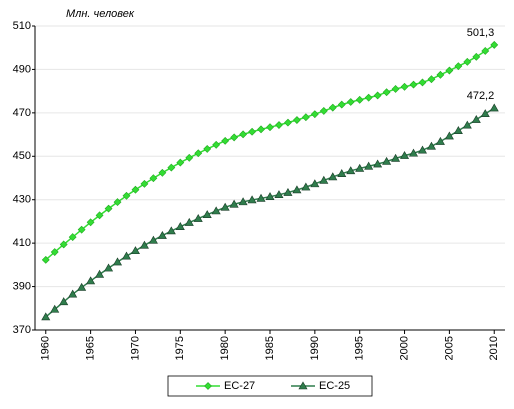 Image resolution: width=514 pixels, height=409 pixels. What do you see at coordinates (270, 348) in the screenshot?
I see `x-tick-label: 1985` at bounding box center [270, 348].